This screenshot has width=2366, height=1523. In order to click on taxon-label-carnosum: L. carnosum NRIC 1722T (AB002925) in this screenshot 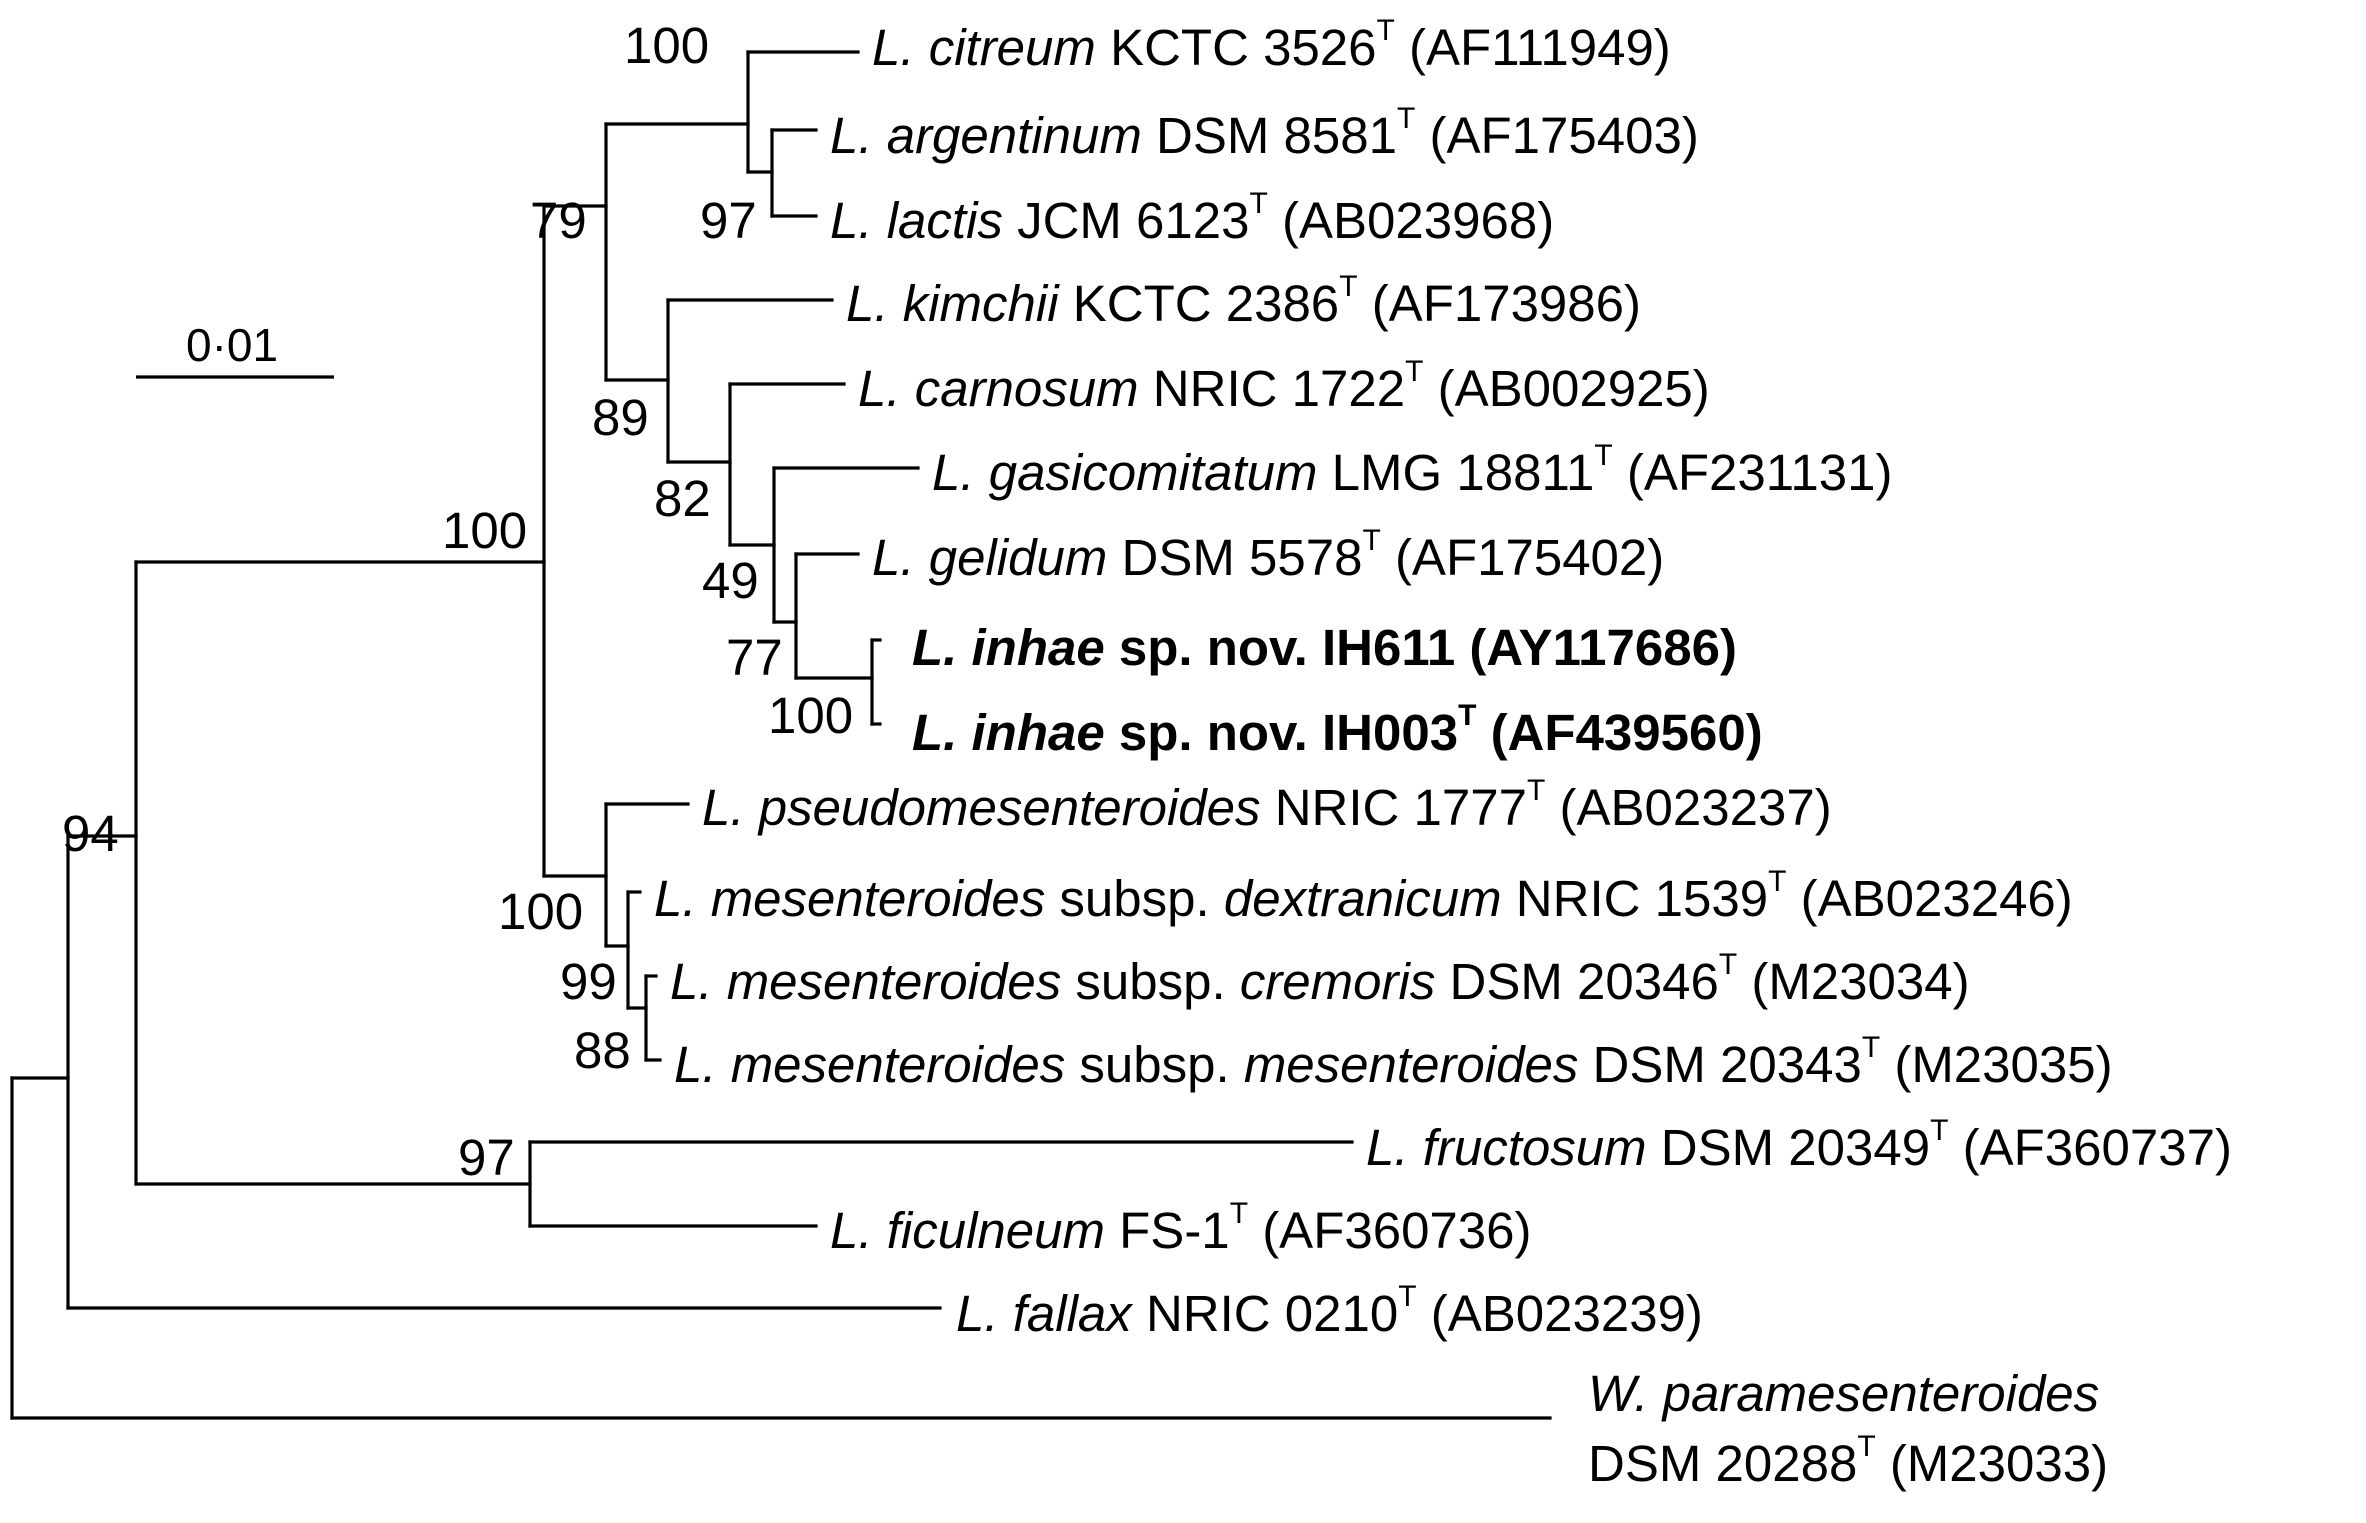, I will do `click(1284, 386)`.